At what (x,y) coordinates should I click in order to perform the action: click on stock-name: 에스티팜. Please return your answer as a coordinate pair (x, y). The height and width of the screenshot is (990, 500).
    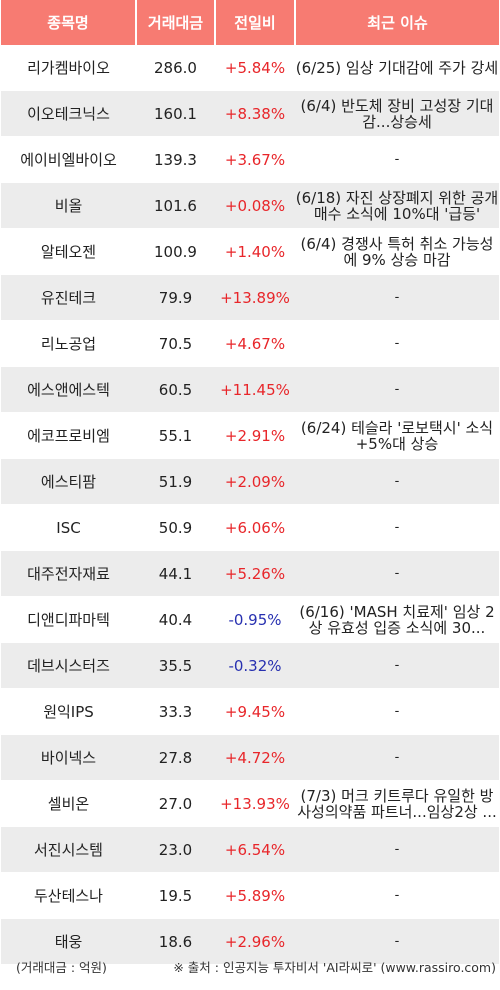
    Looking at the image, I should click on (68, 481).